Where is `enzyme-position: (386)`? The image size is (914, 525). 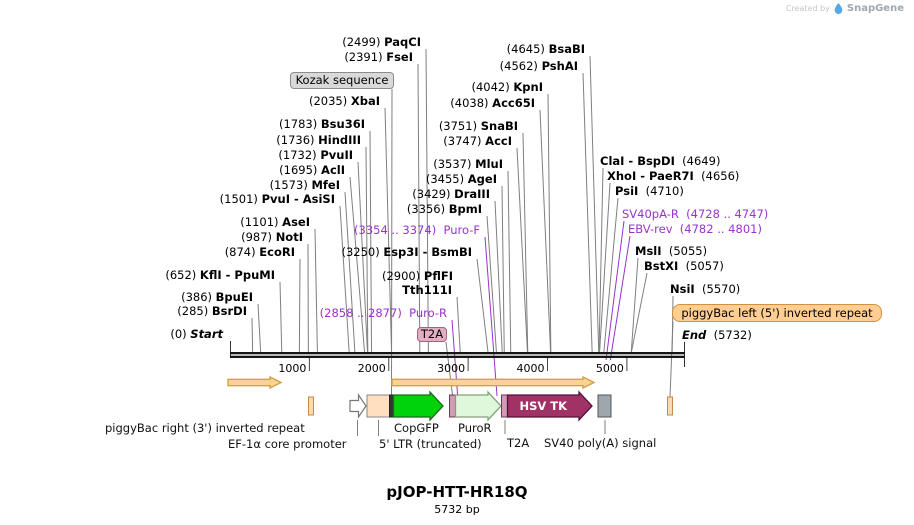 enzyme-position: (386) is located at coordinates (198, 297).